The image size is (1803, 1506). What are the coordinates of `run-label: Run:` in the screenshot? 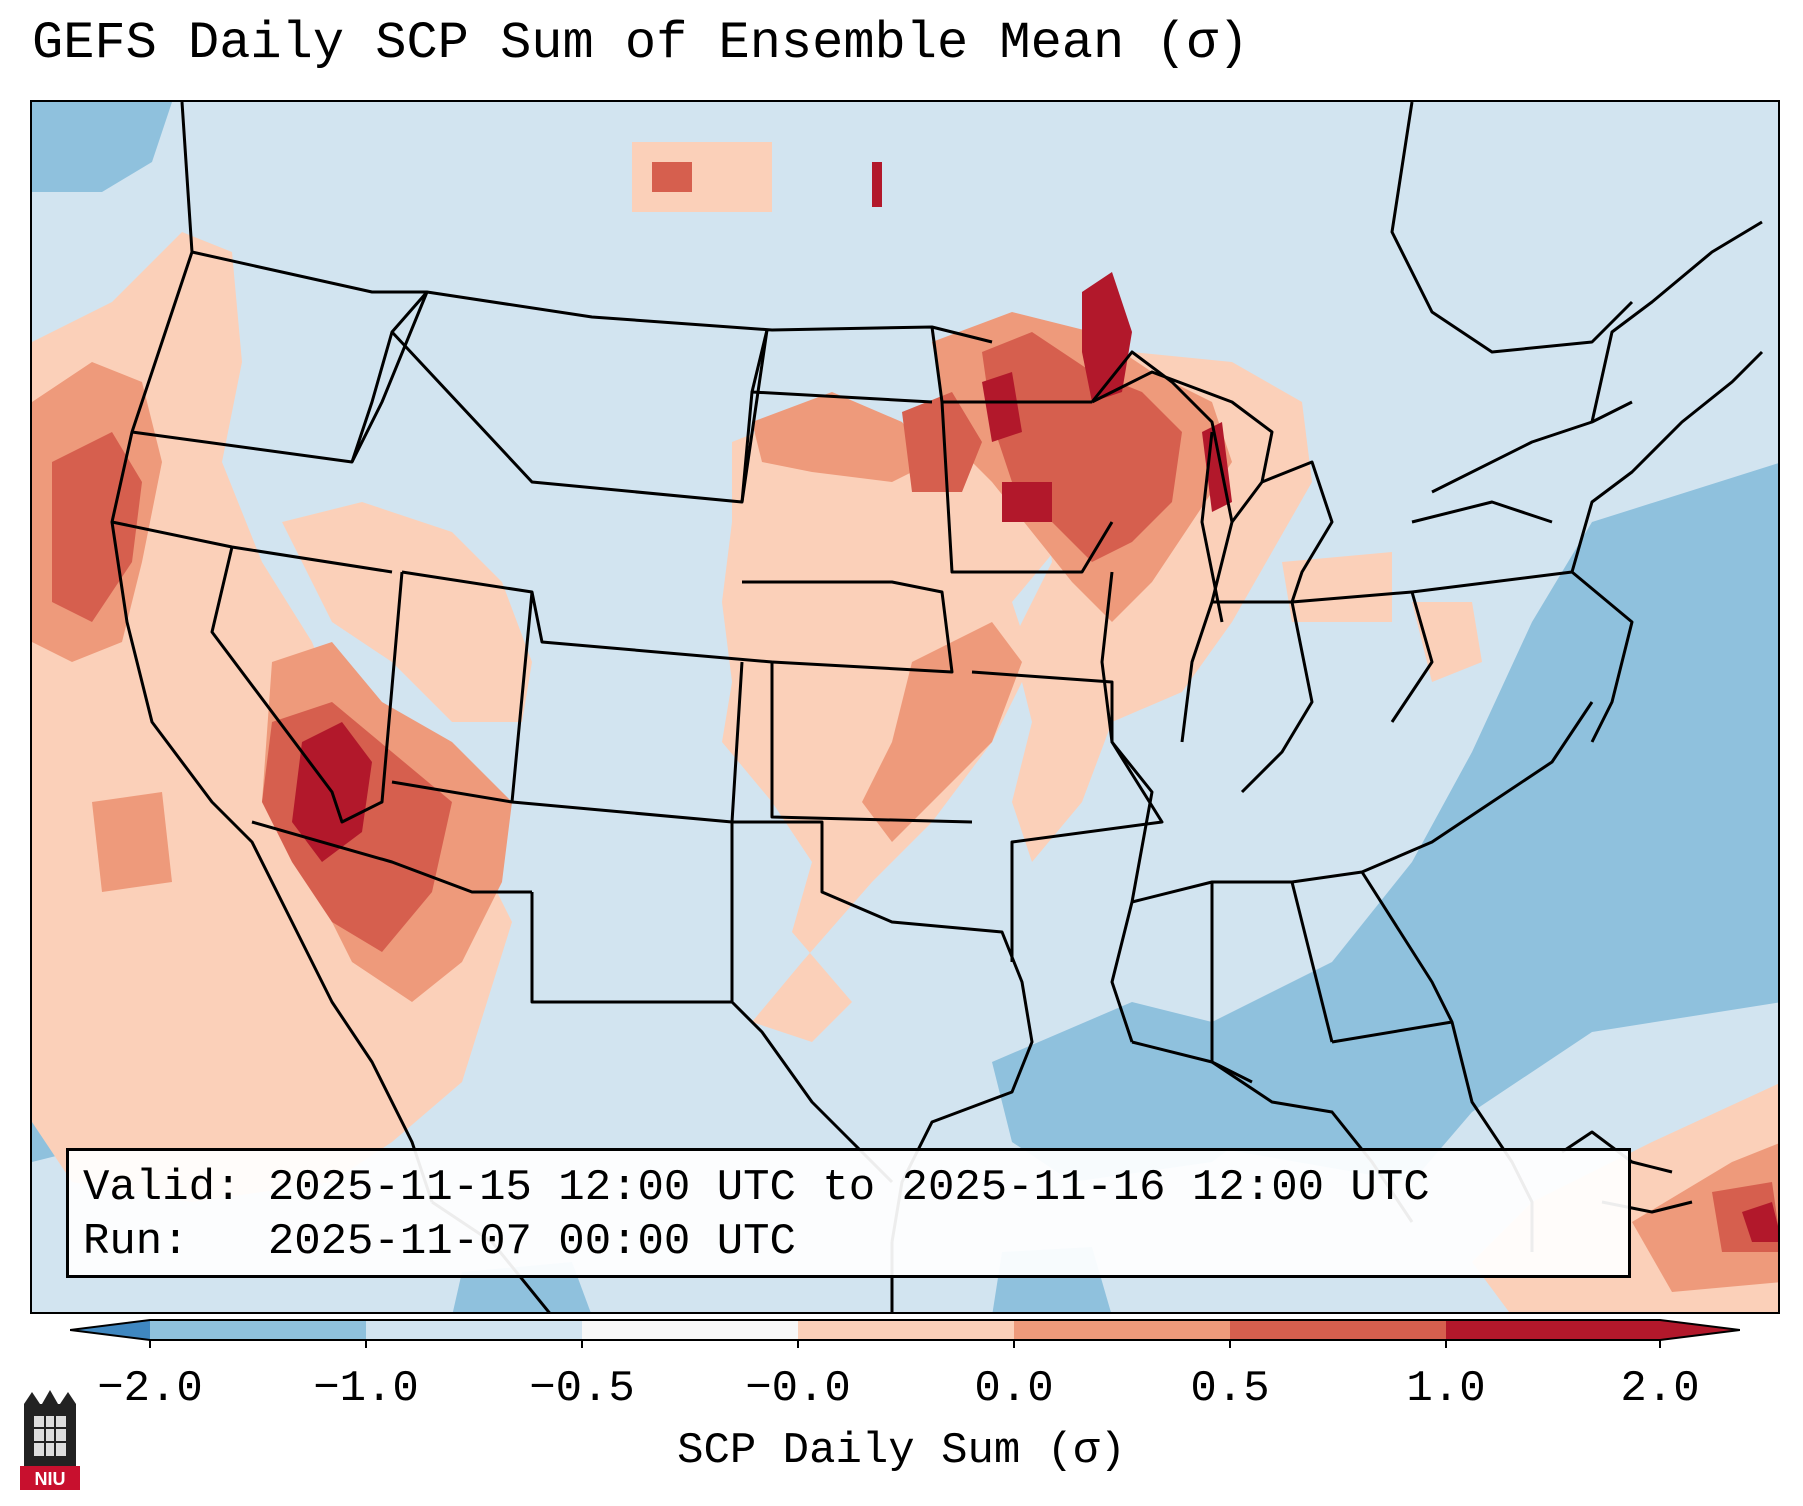 It's located at (136, 1242).